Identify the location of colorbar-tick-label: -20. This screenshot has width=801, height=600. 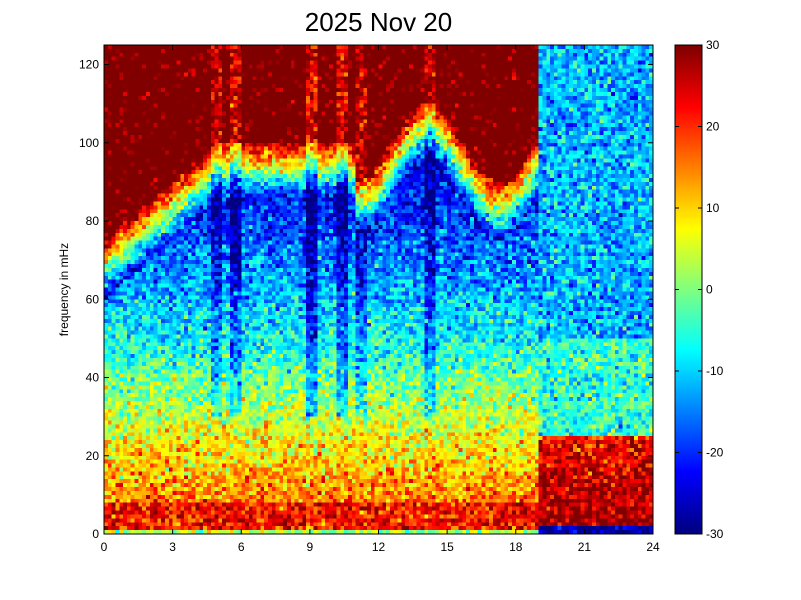
(715, 453).